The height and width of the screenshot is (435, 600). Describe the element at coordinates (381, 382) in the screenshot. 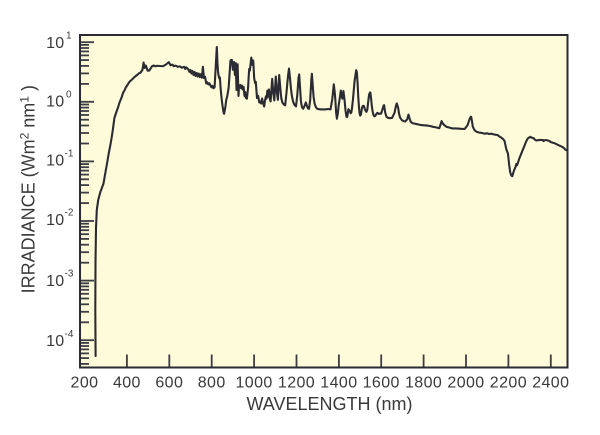

I see `svg-text: 1600` at that location.